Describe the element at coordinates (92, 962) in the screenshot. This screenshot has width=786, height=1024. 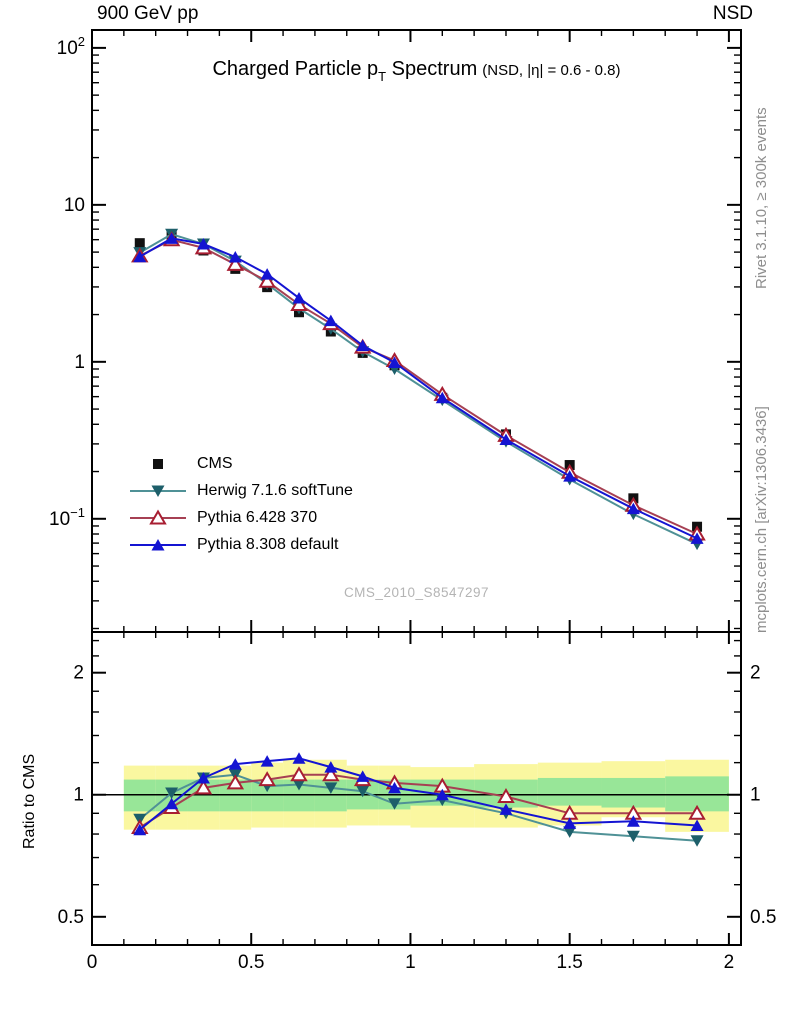
I see `axis-tick-label: 0` at that location.